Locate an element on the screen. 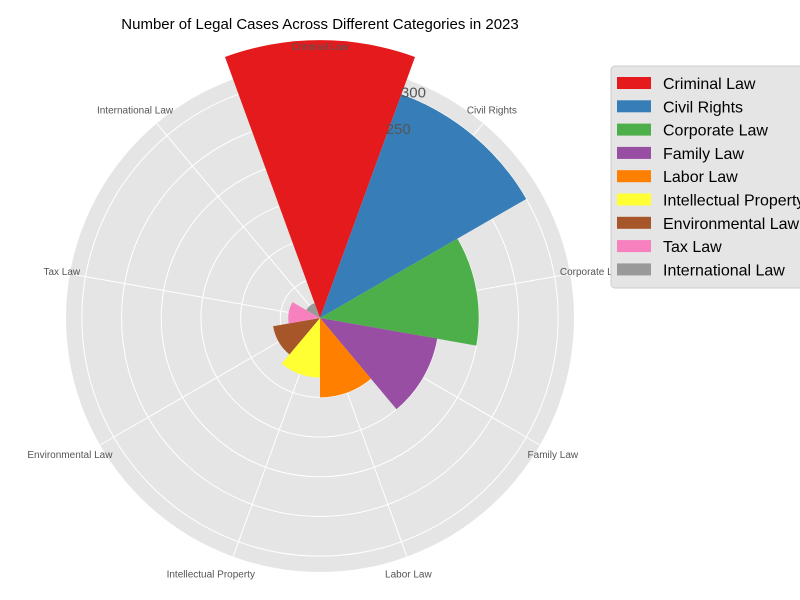 The height and width of the screenshot is (600, 800). bar-intellectual-property is located at coordinates (300, 348).